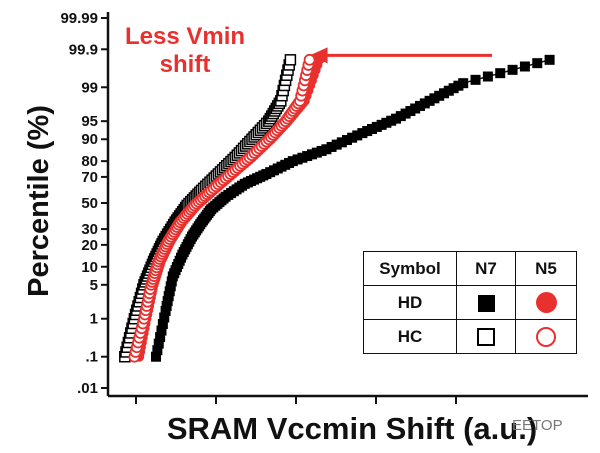 The image size is (600, 453). Describe the element at coordinates (89, 245) in the screenshot. I see `y-tick-label: 20` at that location.